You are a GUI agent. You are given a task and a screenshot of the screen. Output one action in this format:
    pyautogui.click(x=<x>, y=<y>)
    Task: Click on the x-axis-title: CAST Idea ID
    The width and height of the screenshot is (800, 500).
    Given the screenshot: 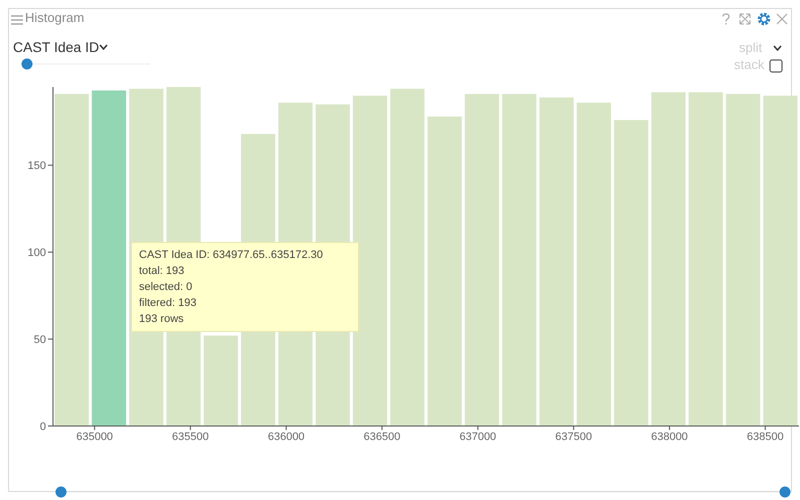 What is the action you would take?
    pyautogui.click(x=56, y=47)
    